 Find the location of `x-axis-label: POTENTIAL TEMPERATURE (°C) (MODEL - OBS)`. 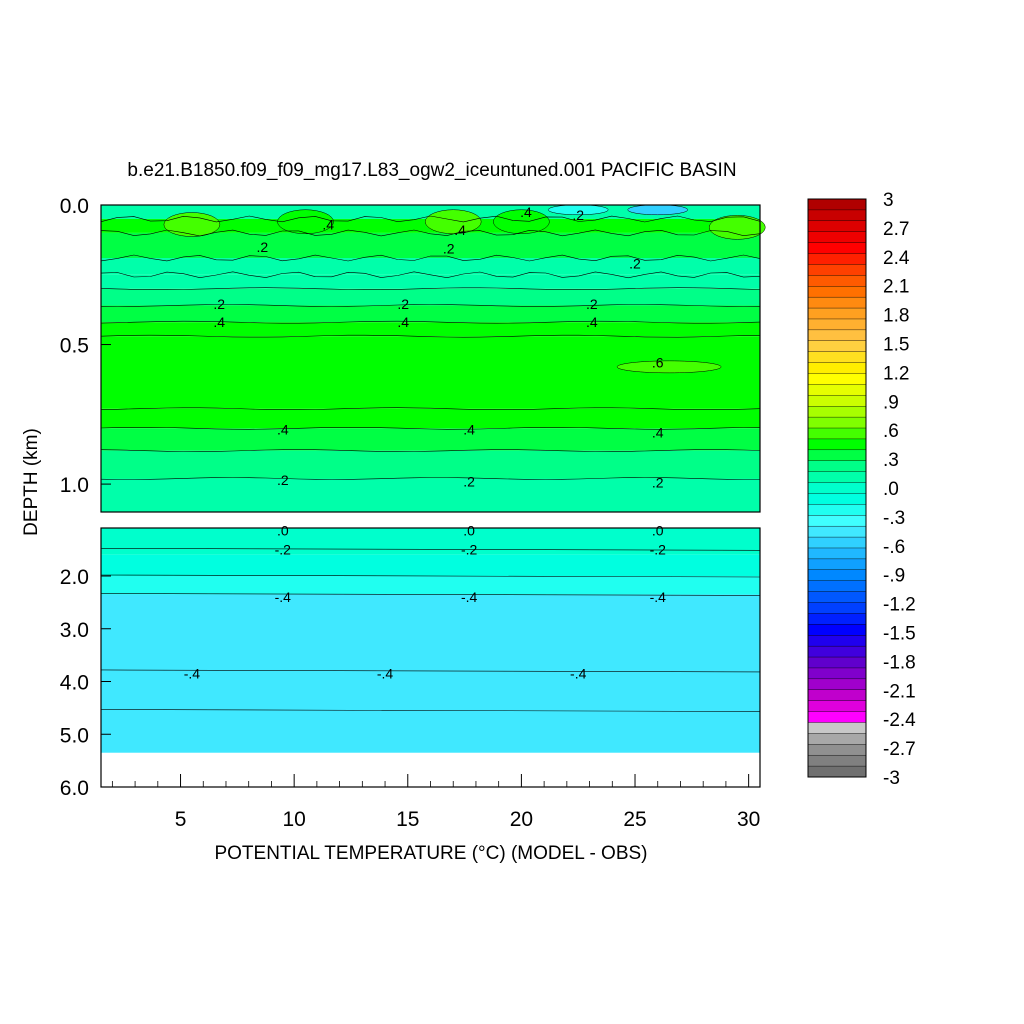

x-axis-label: POTENTIAL TEMPERATURE (°C) (MODEL - OBS) is located at coordinates (430, 853).